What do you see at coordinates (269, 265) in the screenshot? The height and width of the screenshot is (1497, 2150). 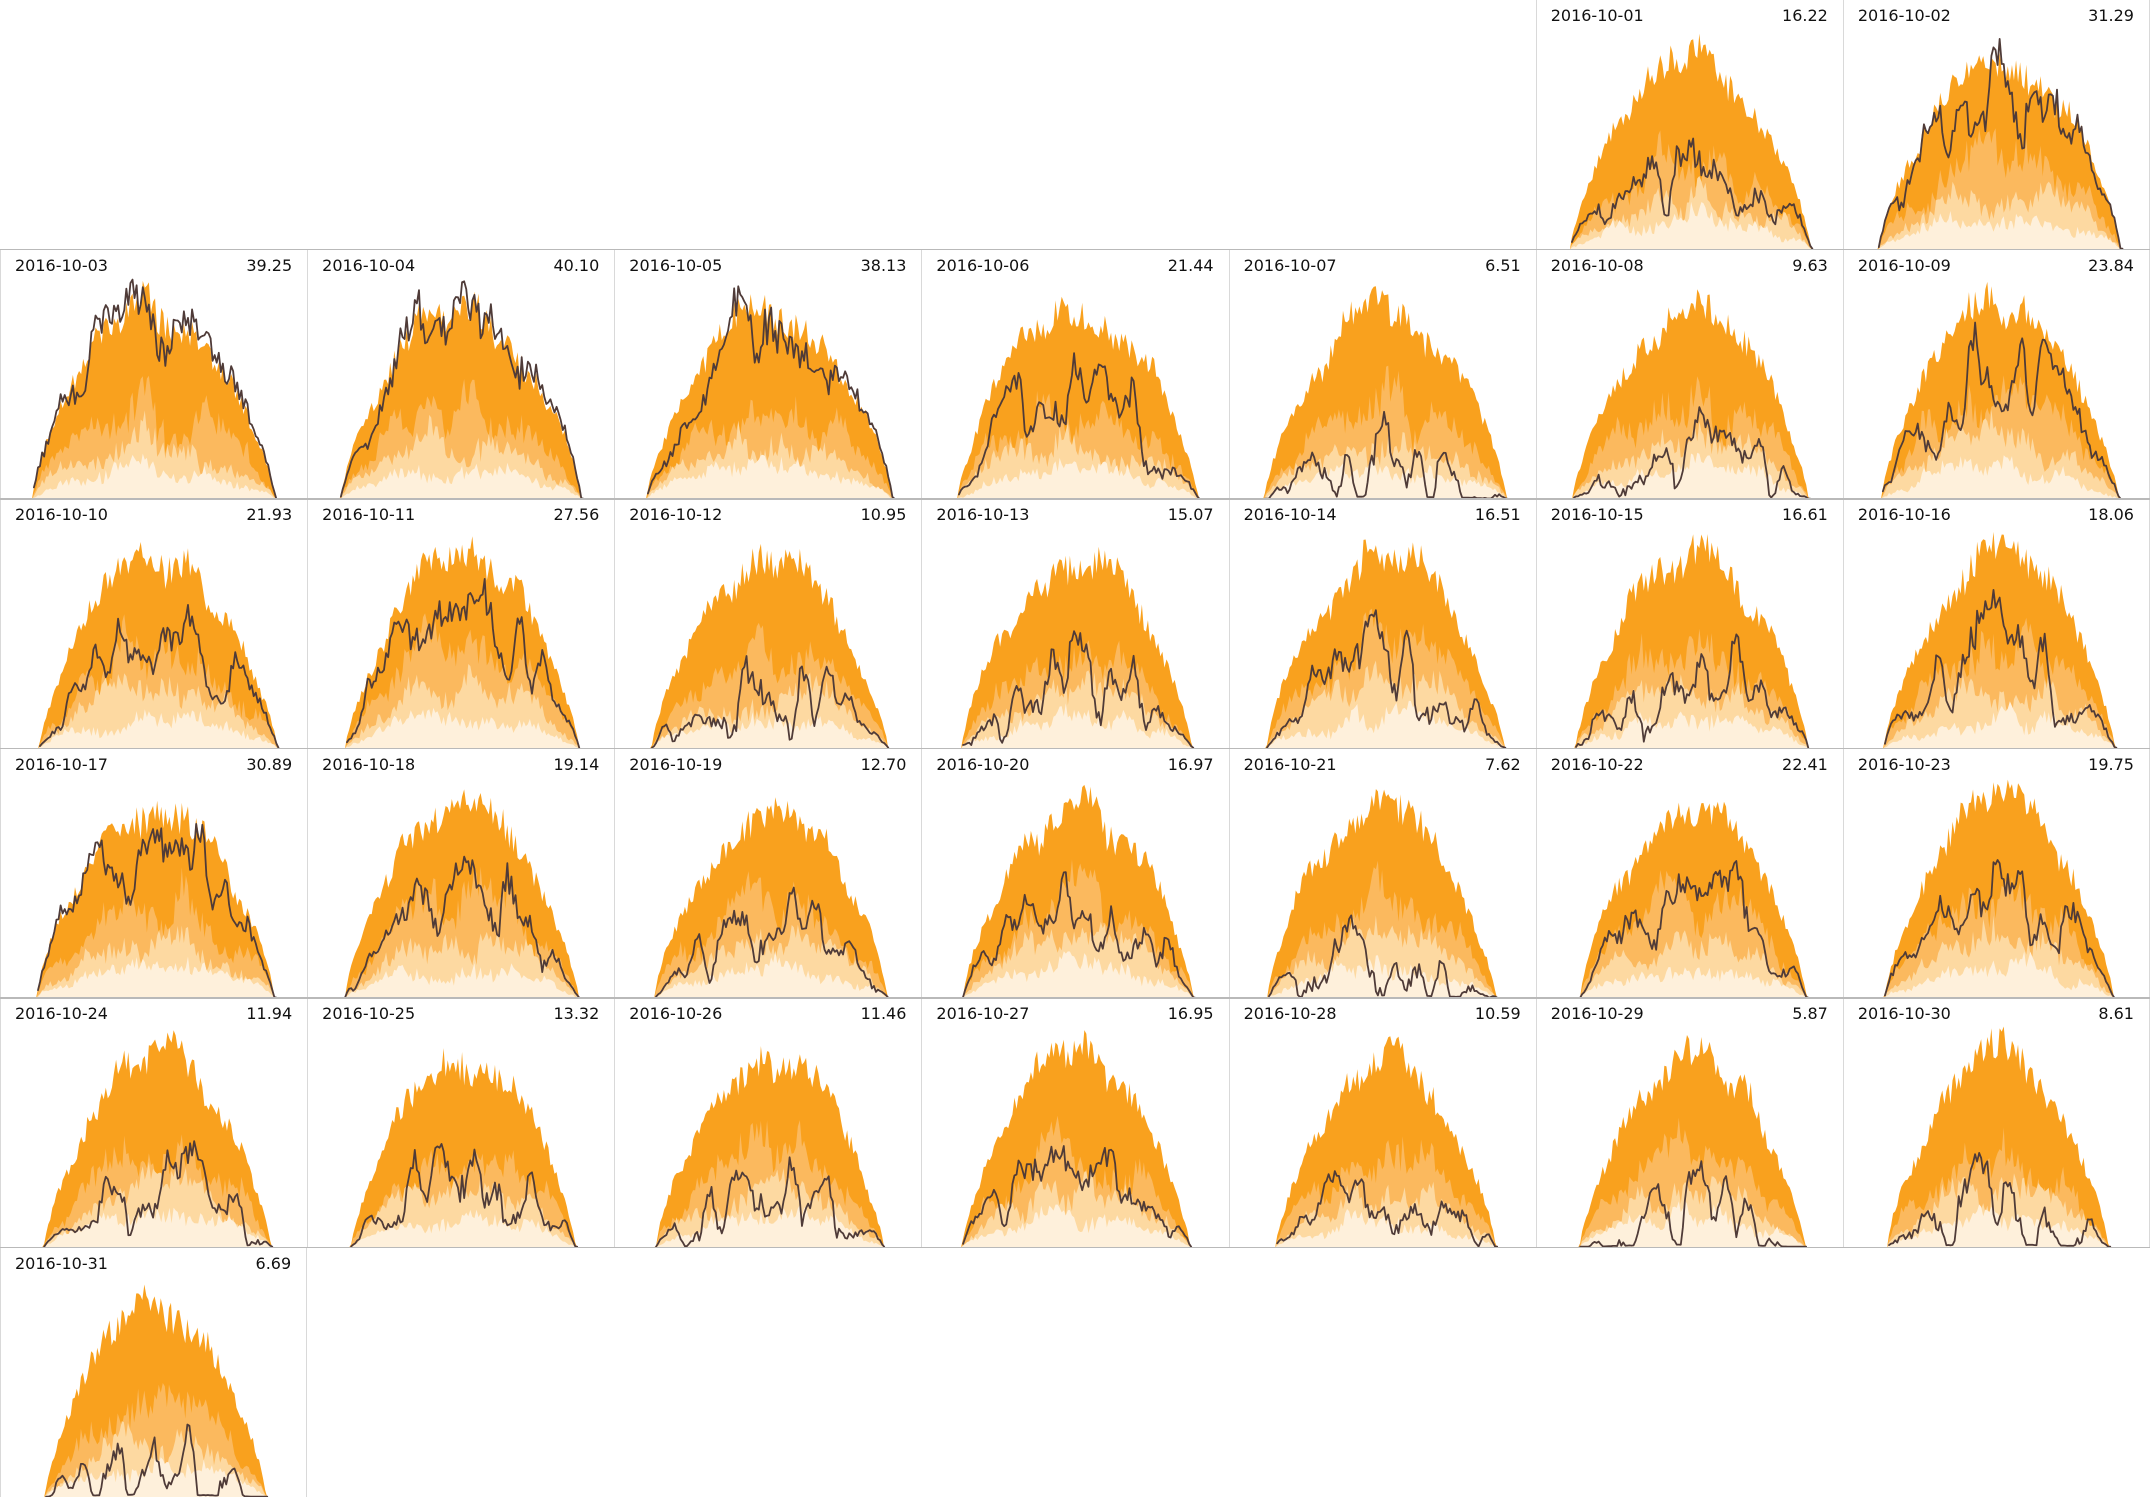 I see `day-total-value: 39.25` at bounding box center [269, 265].